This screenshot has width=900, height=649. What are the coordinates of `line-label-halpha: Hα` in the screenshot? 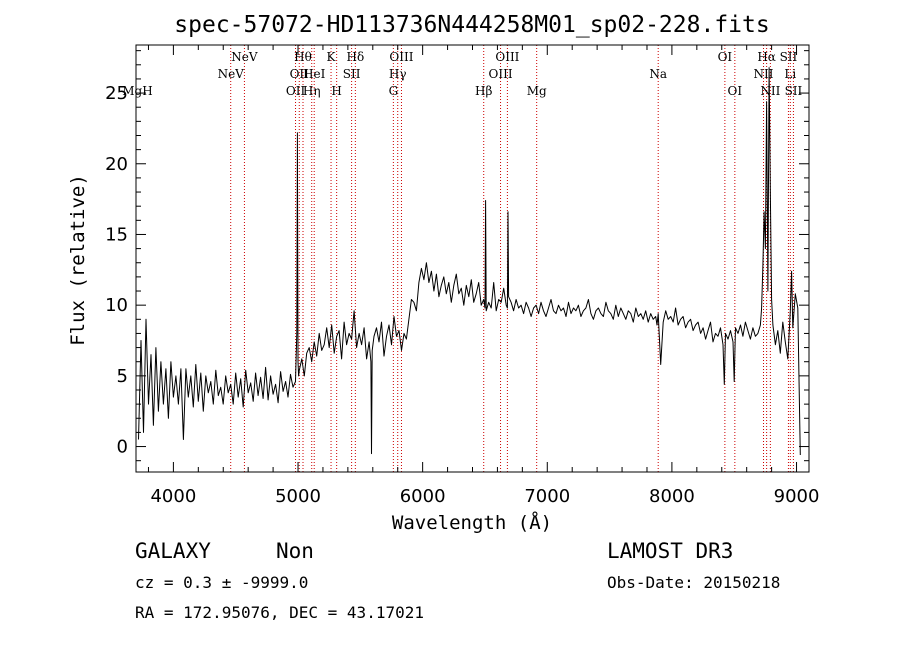 It's located at (766, 57).